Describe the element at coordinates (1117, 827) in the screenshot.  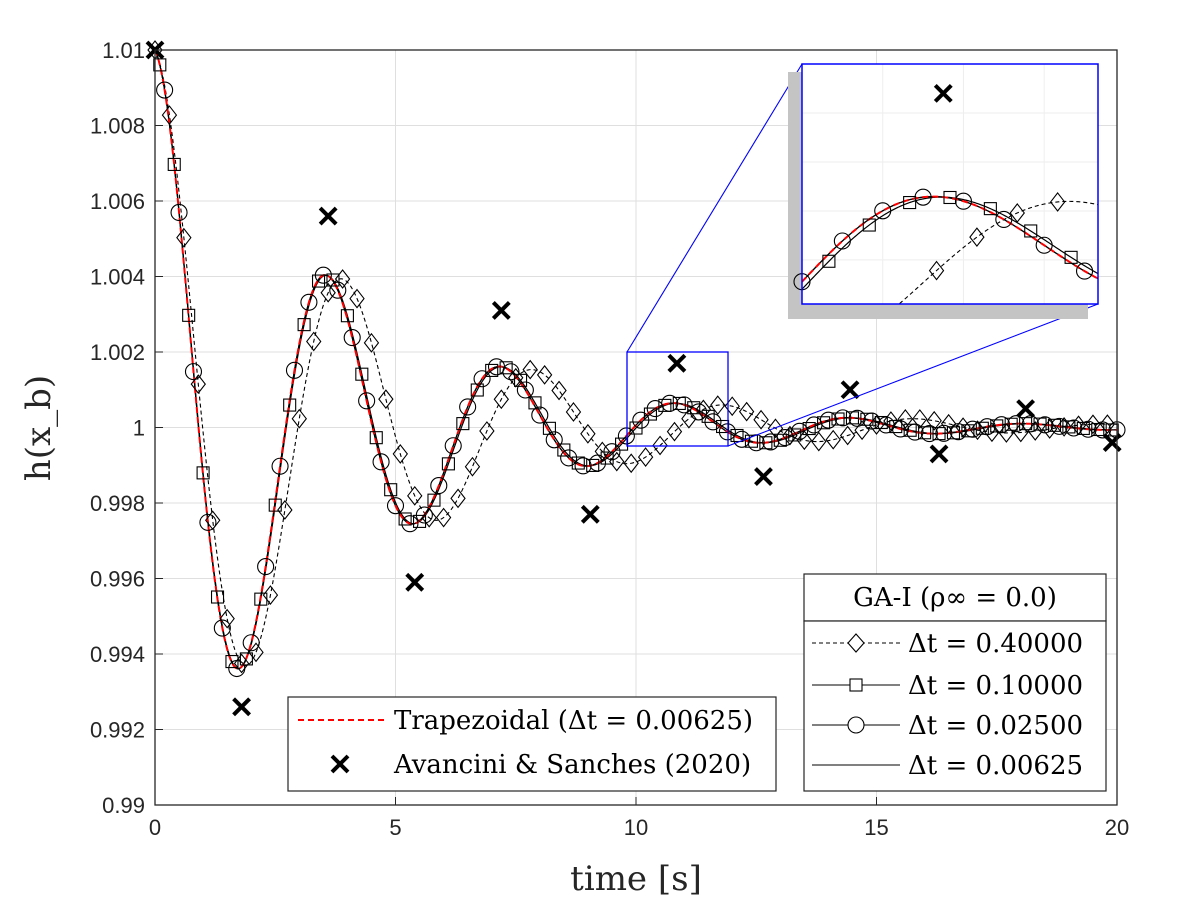
I see `x-tick-label: 20` at that location.